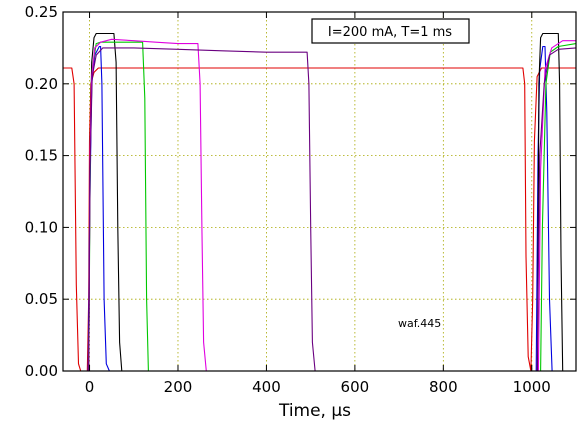 The width and height of the screenshot is (579, 423). I want to click on annotation-box-frame, so click(390, 31).